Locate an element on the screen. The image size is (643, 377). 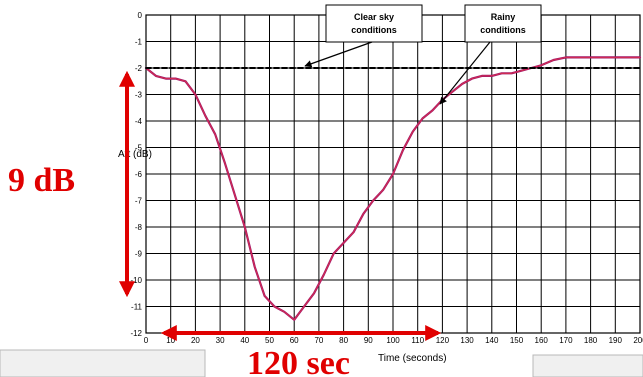
time-label: 120 sec is located at coordinates (298, 361).